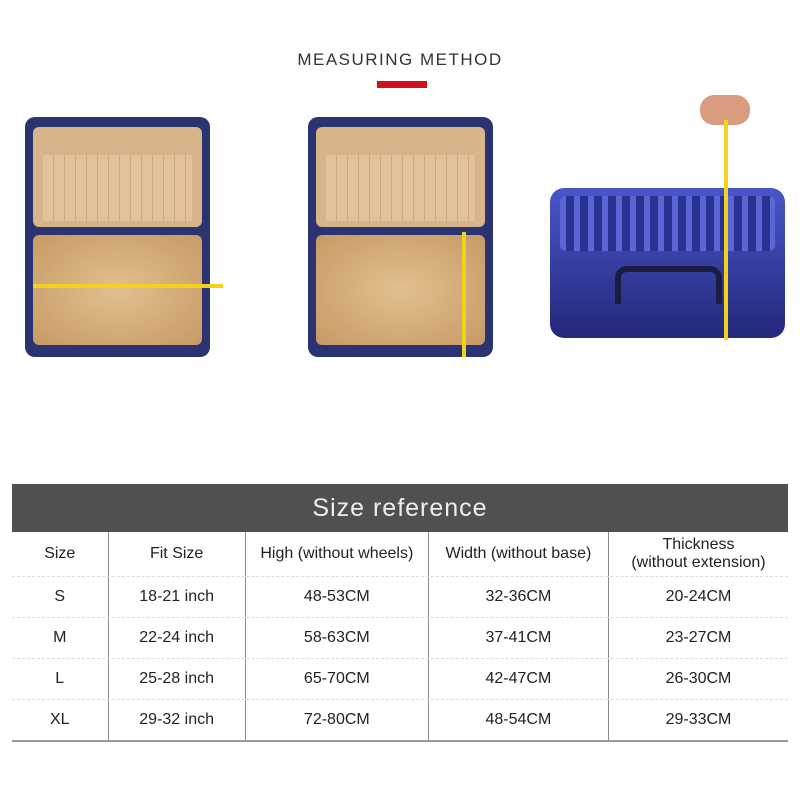  What do you see at coordinates (337, 720) in the screenshot?
I see `table-cell: 72-80CM` at bounding box center [337, 720].